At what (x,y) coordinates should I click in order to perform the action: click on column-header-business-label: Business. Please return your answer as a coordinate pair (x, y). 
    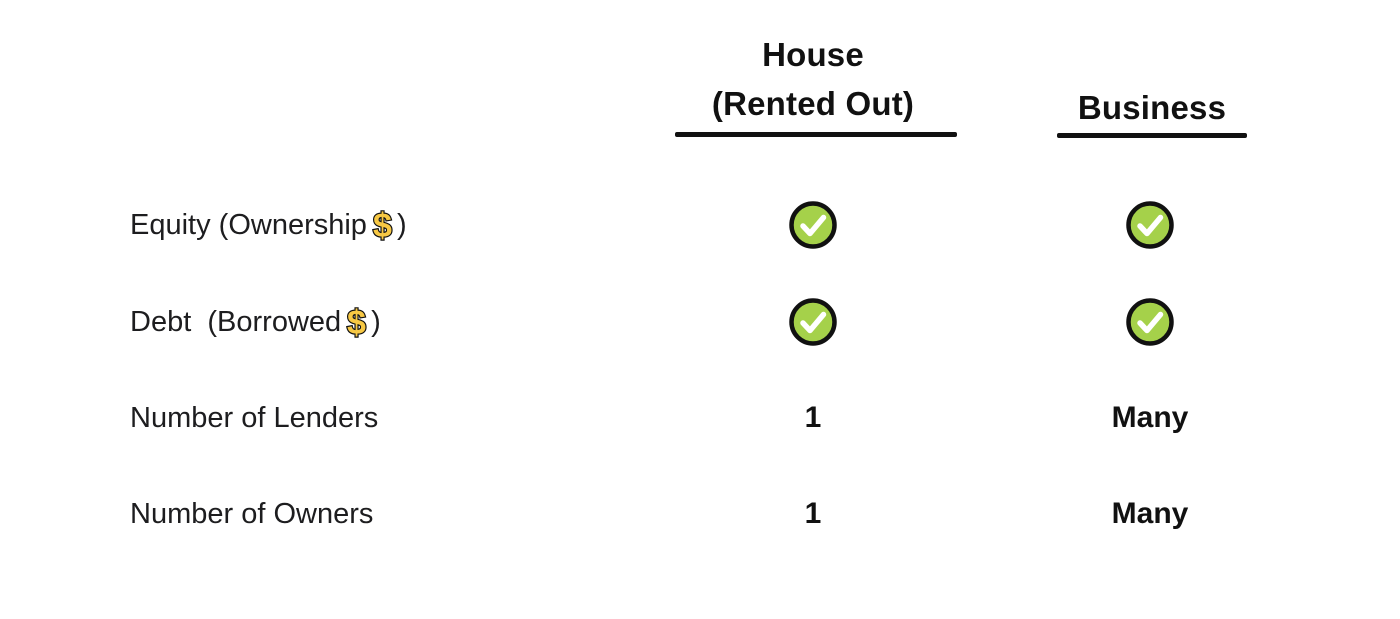
    Looking at the image, I should click on (1152, 107).